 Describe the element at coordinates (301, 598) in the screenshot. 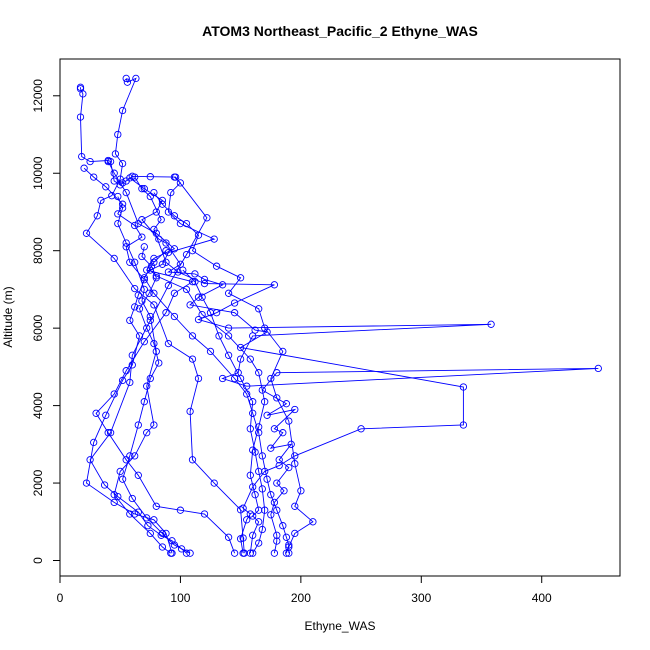

I see `x-tick-label: 200` at that location.